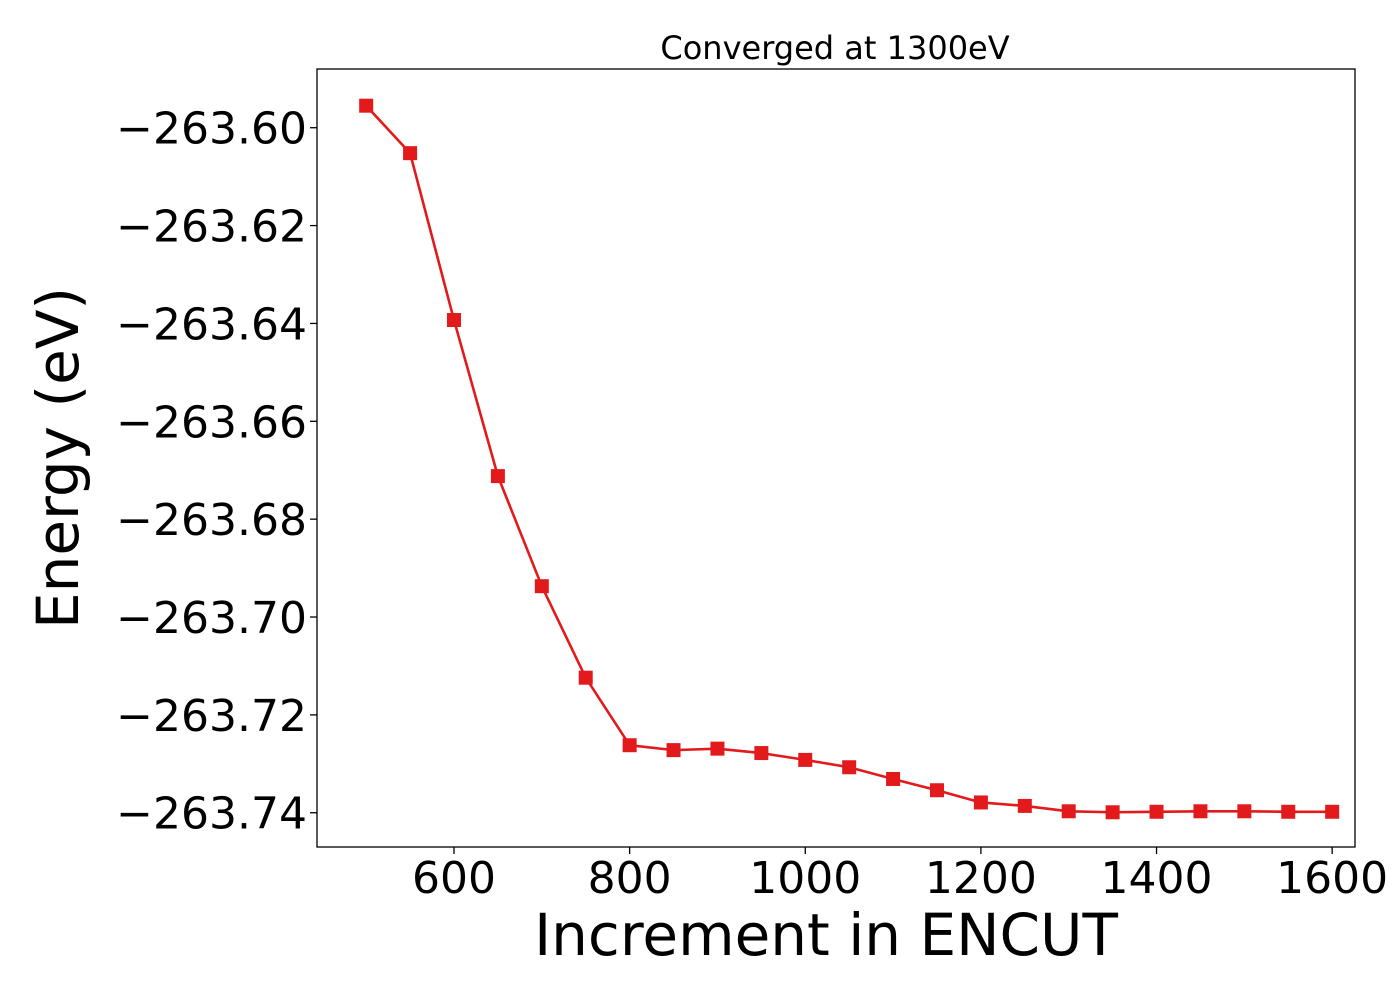  I want to click on x-tick-label: 1600, so click(1332, 878).